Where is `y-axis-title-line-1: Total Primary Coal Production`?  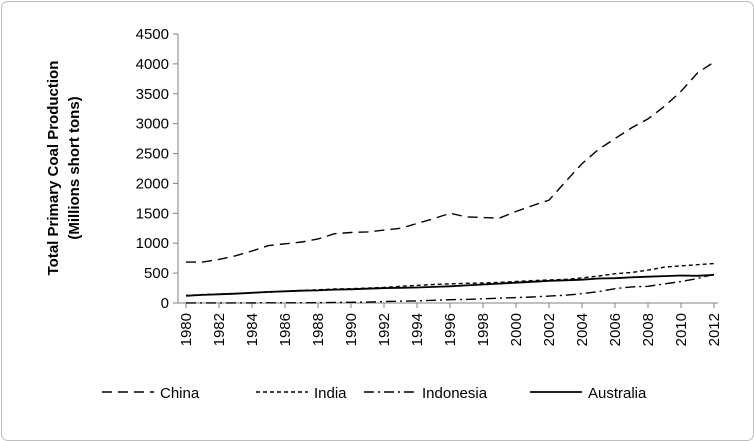
y-axis-title-line-1: Total Primary Coal Production is located at coordinates (53, 168).